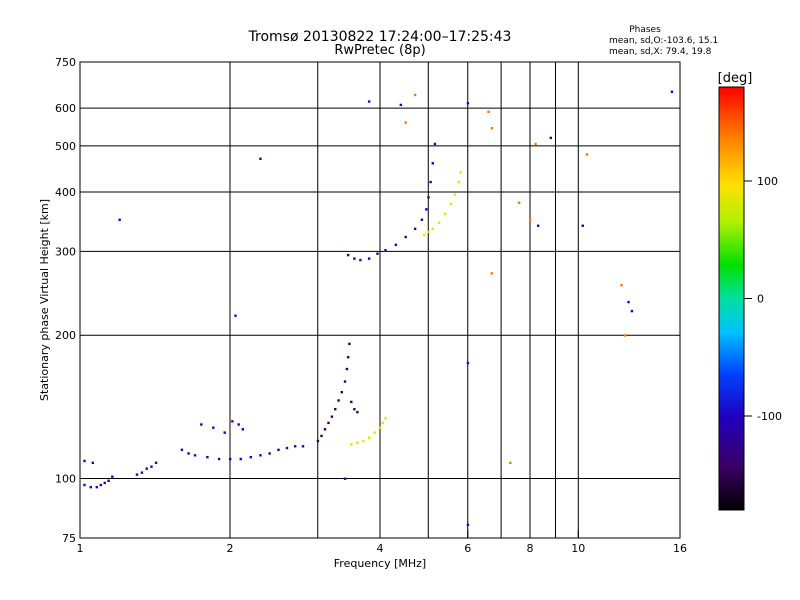 The image size is (800, 600). I want to click on y-tick-label: 600, so click(65, 108).